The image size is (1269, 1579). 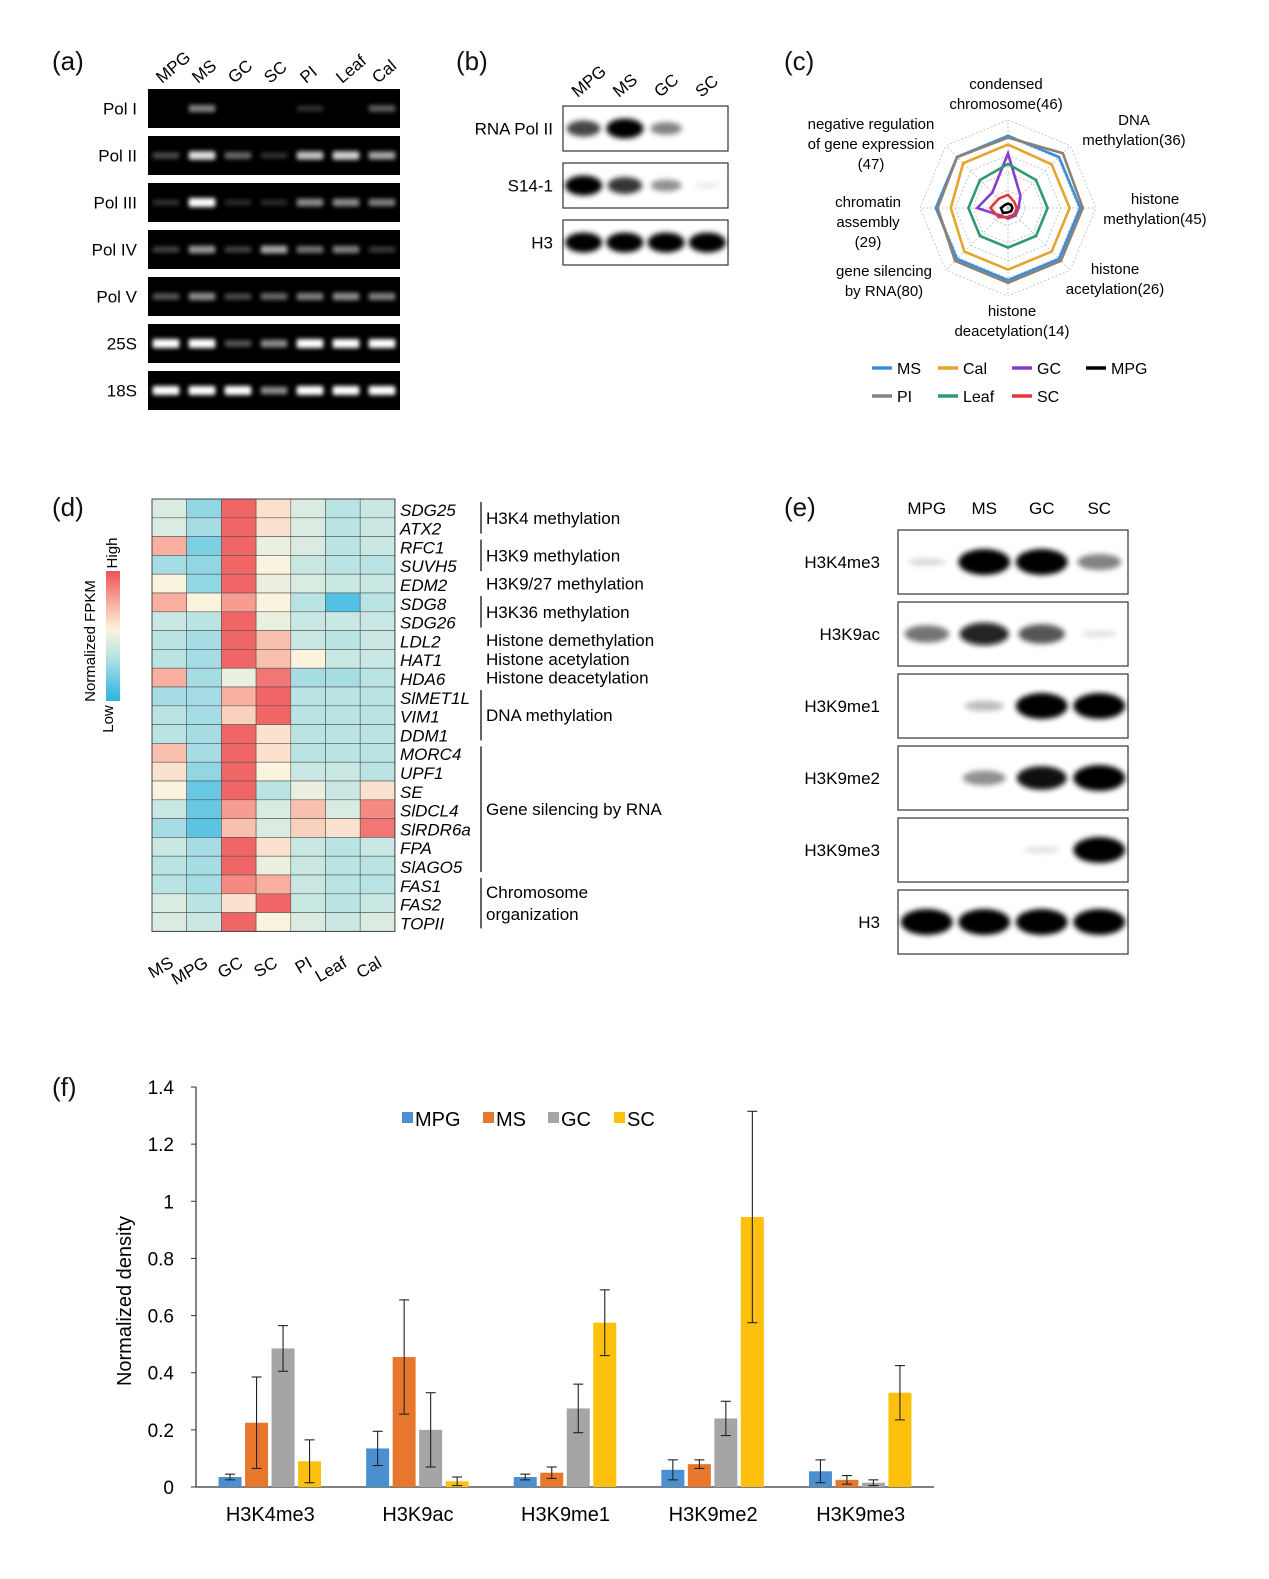 I want to click on blot-b-lane-label-ms: MS, so click(x=625, y=85).